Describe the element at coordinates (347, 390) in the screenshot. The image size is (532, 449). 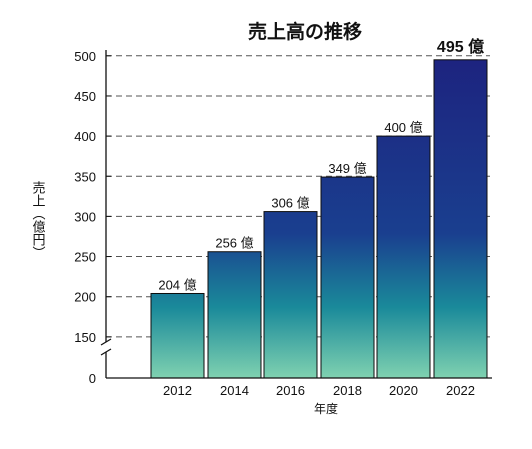
I see `x-tick-2018: 2018` at that location.